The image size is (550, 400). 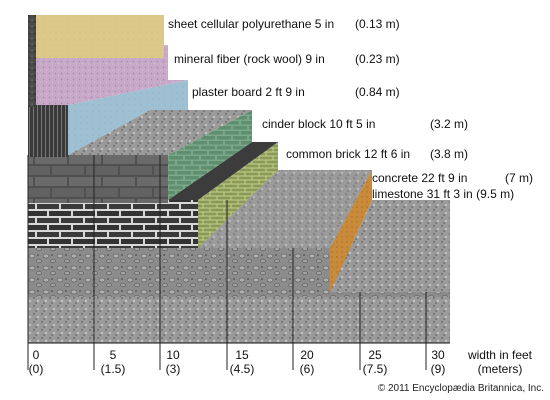 I want to click on label-limestone-meters: (9.5 m), so click(x=495, y=194).